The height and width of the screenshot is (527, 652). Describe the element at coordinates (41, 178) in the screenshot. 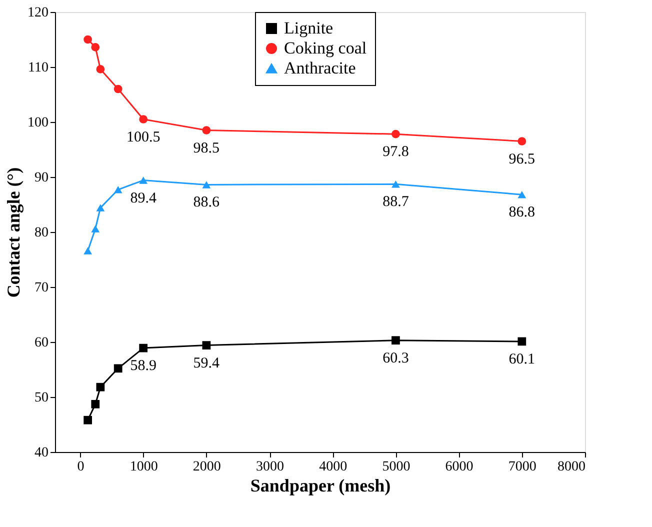

I see `y-tick-label: 90` at that location.